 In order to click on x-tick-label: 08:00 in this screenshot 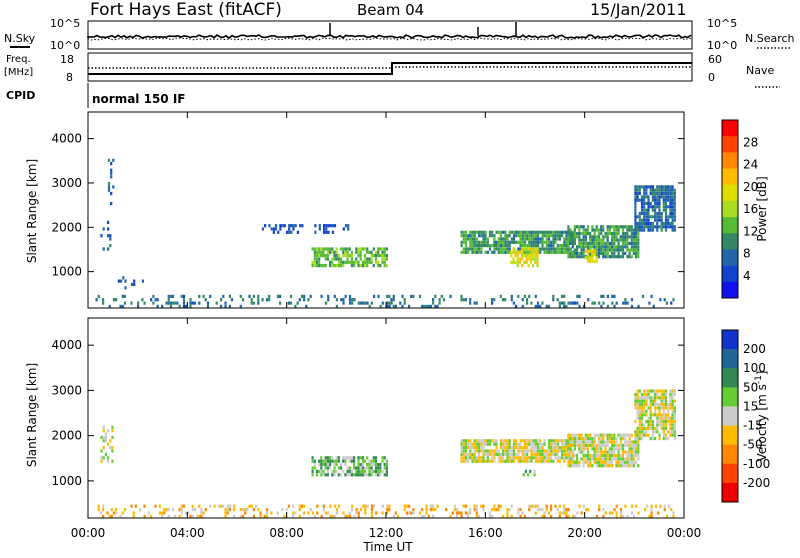, I will do `click(286, 533)`.